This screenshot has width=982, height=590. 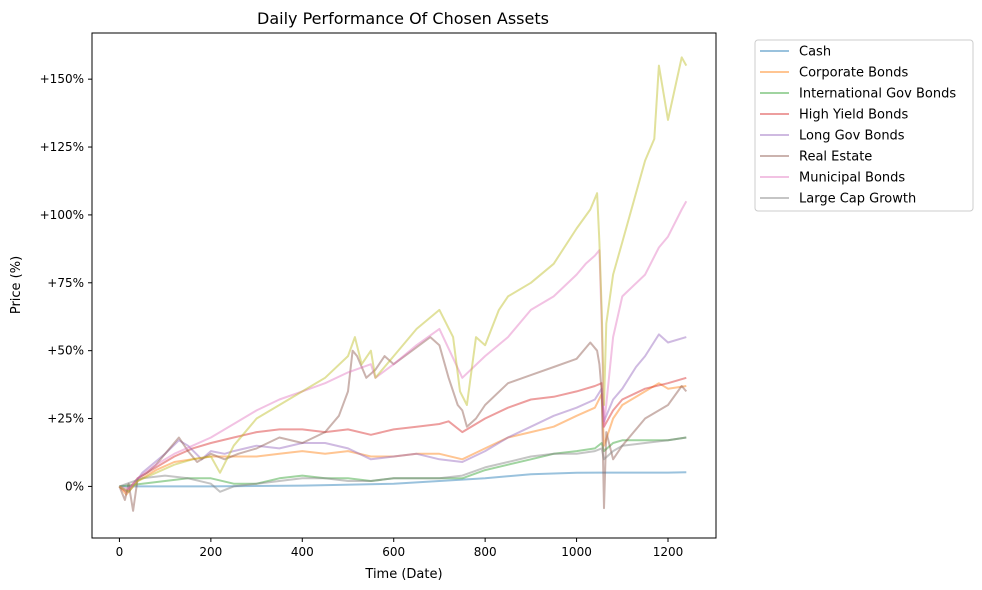 What do you see at coordinates (852, 178) in the screenshot?
I see `legend-label-municipal-bonds: Municipal Bonds` at bounding box center [852, 178].